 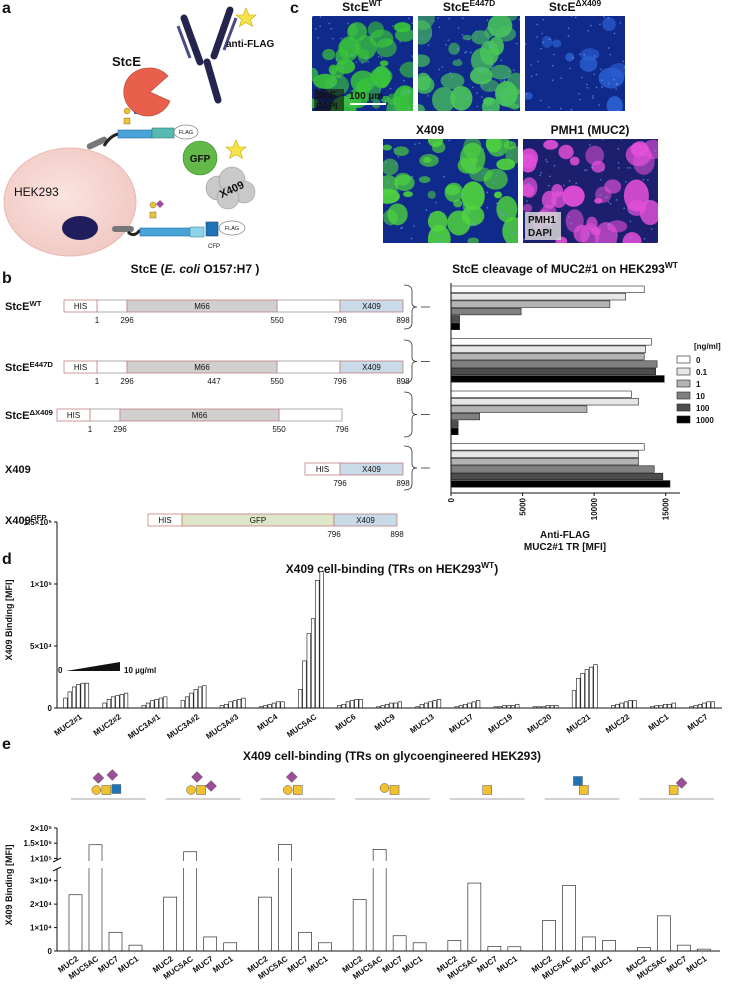 What do you see at coordinates (462, 723) in the screenshot?
I see `x-tick-label: MUC17` at bounding box center [462, 723].